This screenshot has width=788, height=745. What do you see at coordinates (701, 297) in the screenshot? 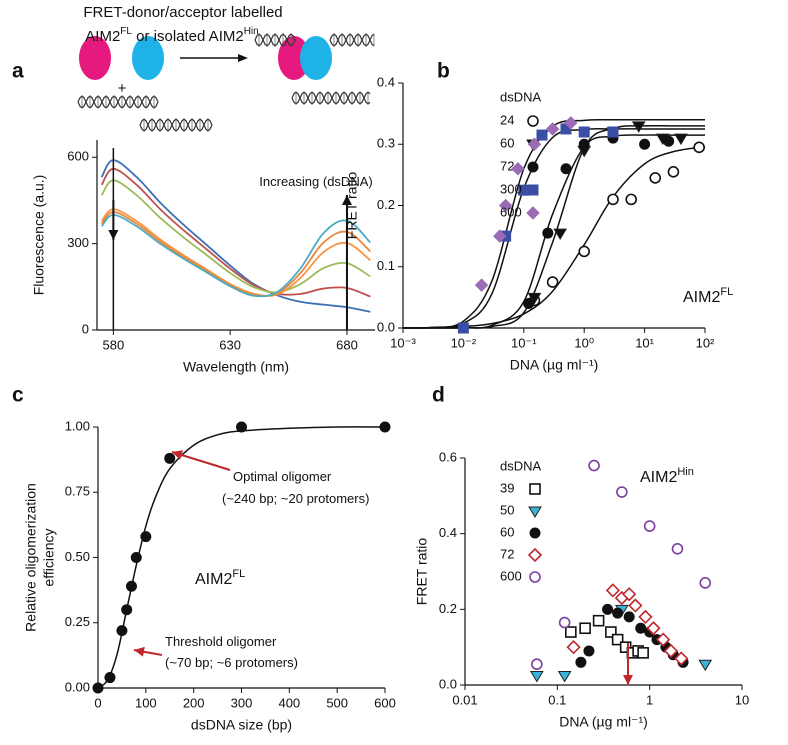
I see `annotation-text: AIM2` at bounding box center [701, 297].